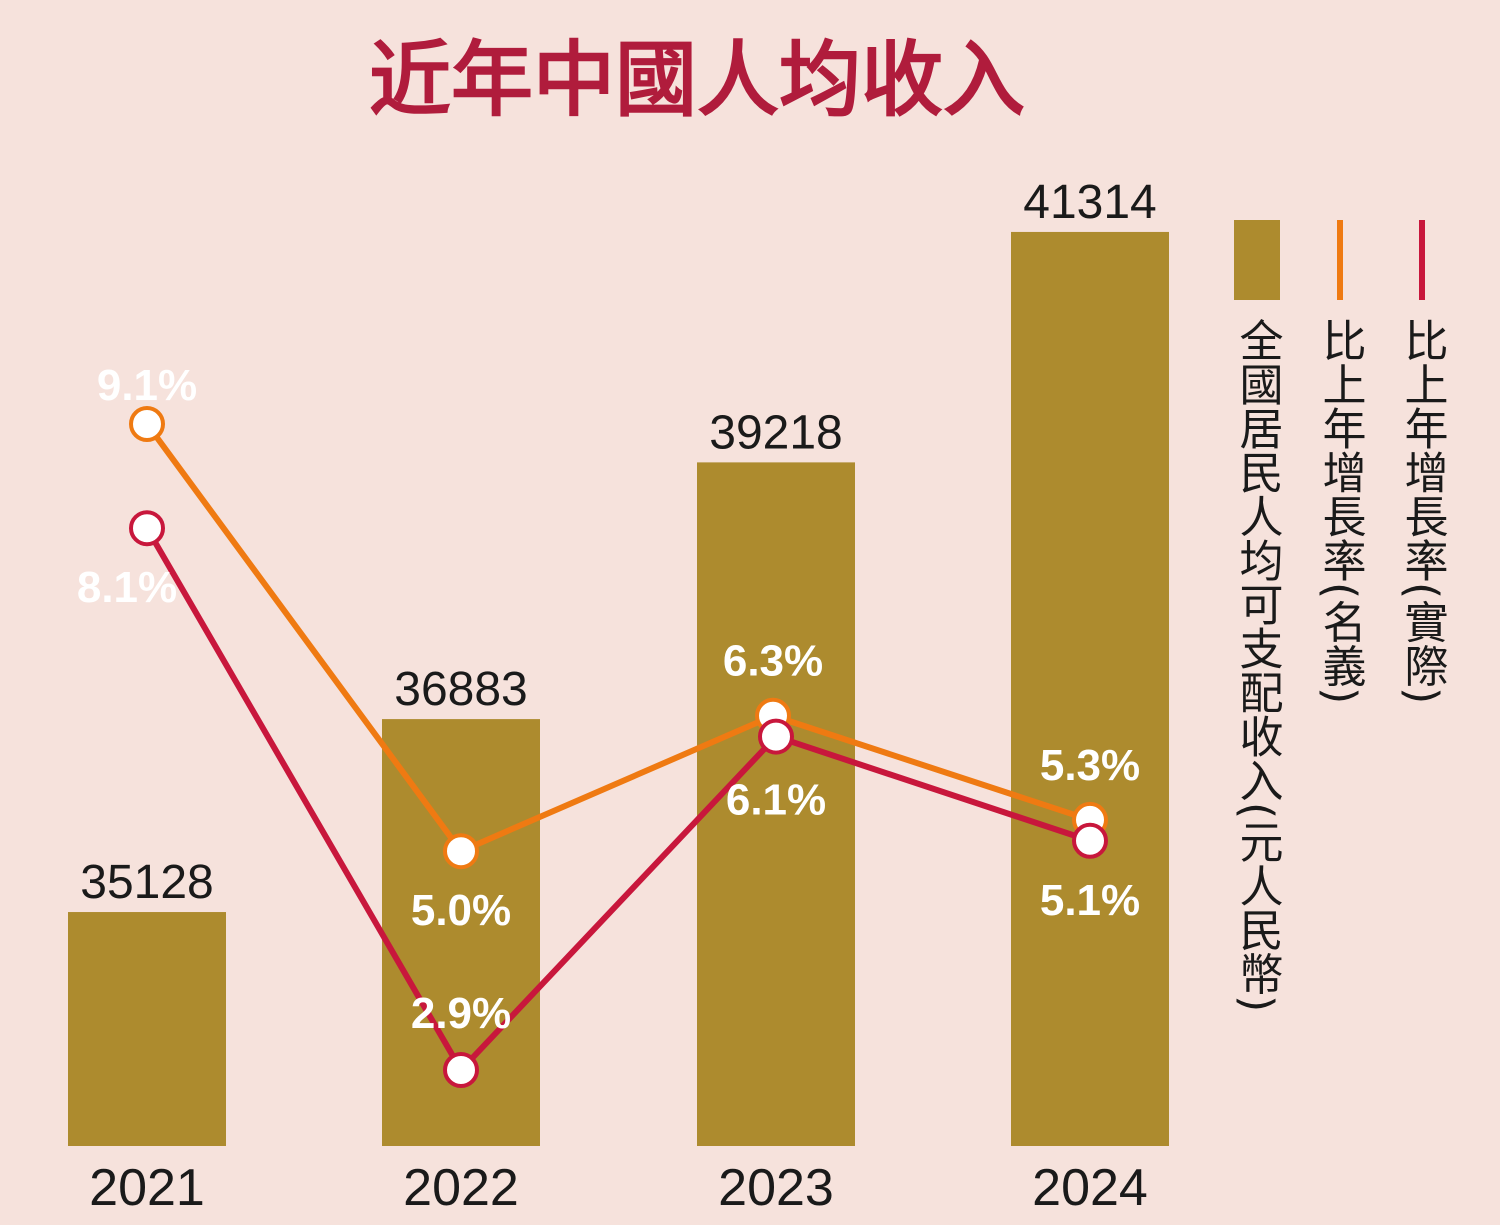 The width and height of the screenshot is (1500, 1225). I want to click on x-axis-tick-labels: 2021 2022 2023 2024, so click(618, 1188).